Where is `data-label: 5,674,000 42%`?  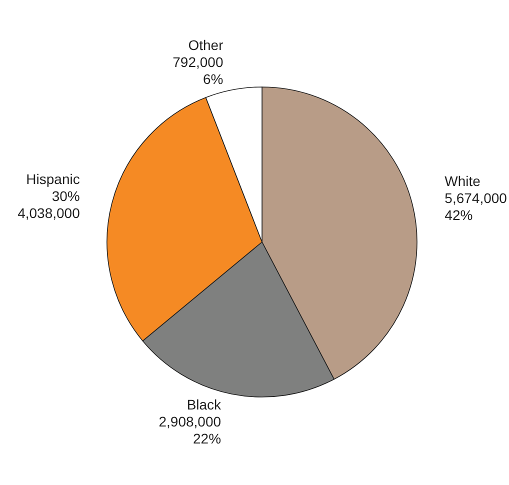
data-label: 5,674,000 42% is located at coordinates (476, 207).